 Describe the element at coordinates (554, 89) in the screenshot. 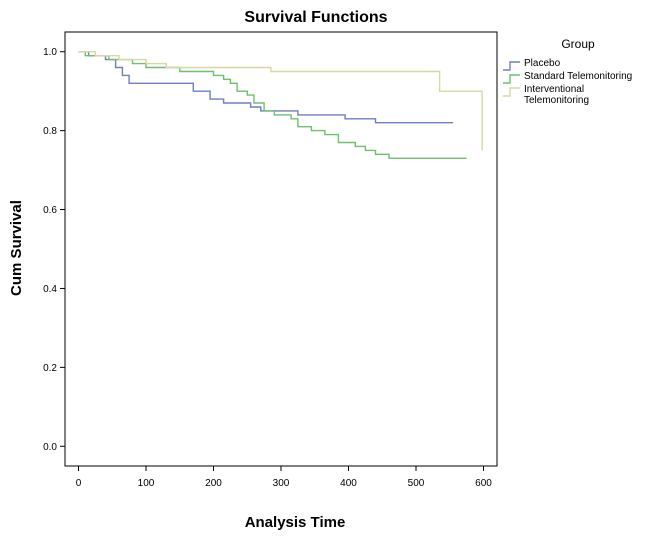

I see `legend-label: Interventional` at that location.